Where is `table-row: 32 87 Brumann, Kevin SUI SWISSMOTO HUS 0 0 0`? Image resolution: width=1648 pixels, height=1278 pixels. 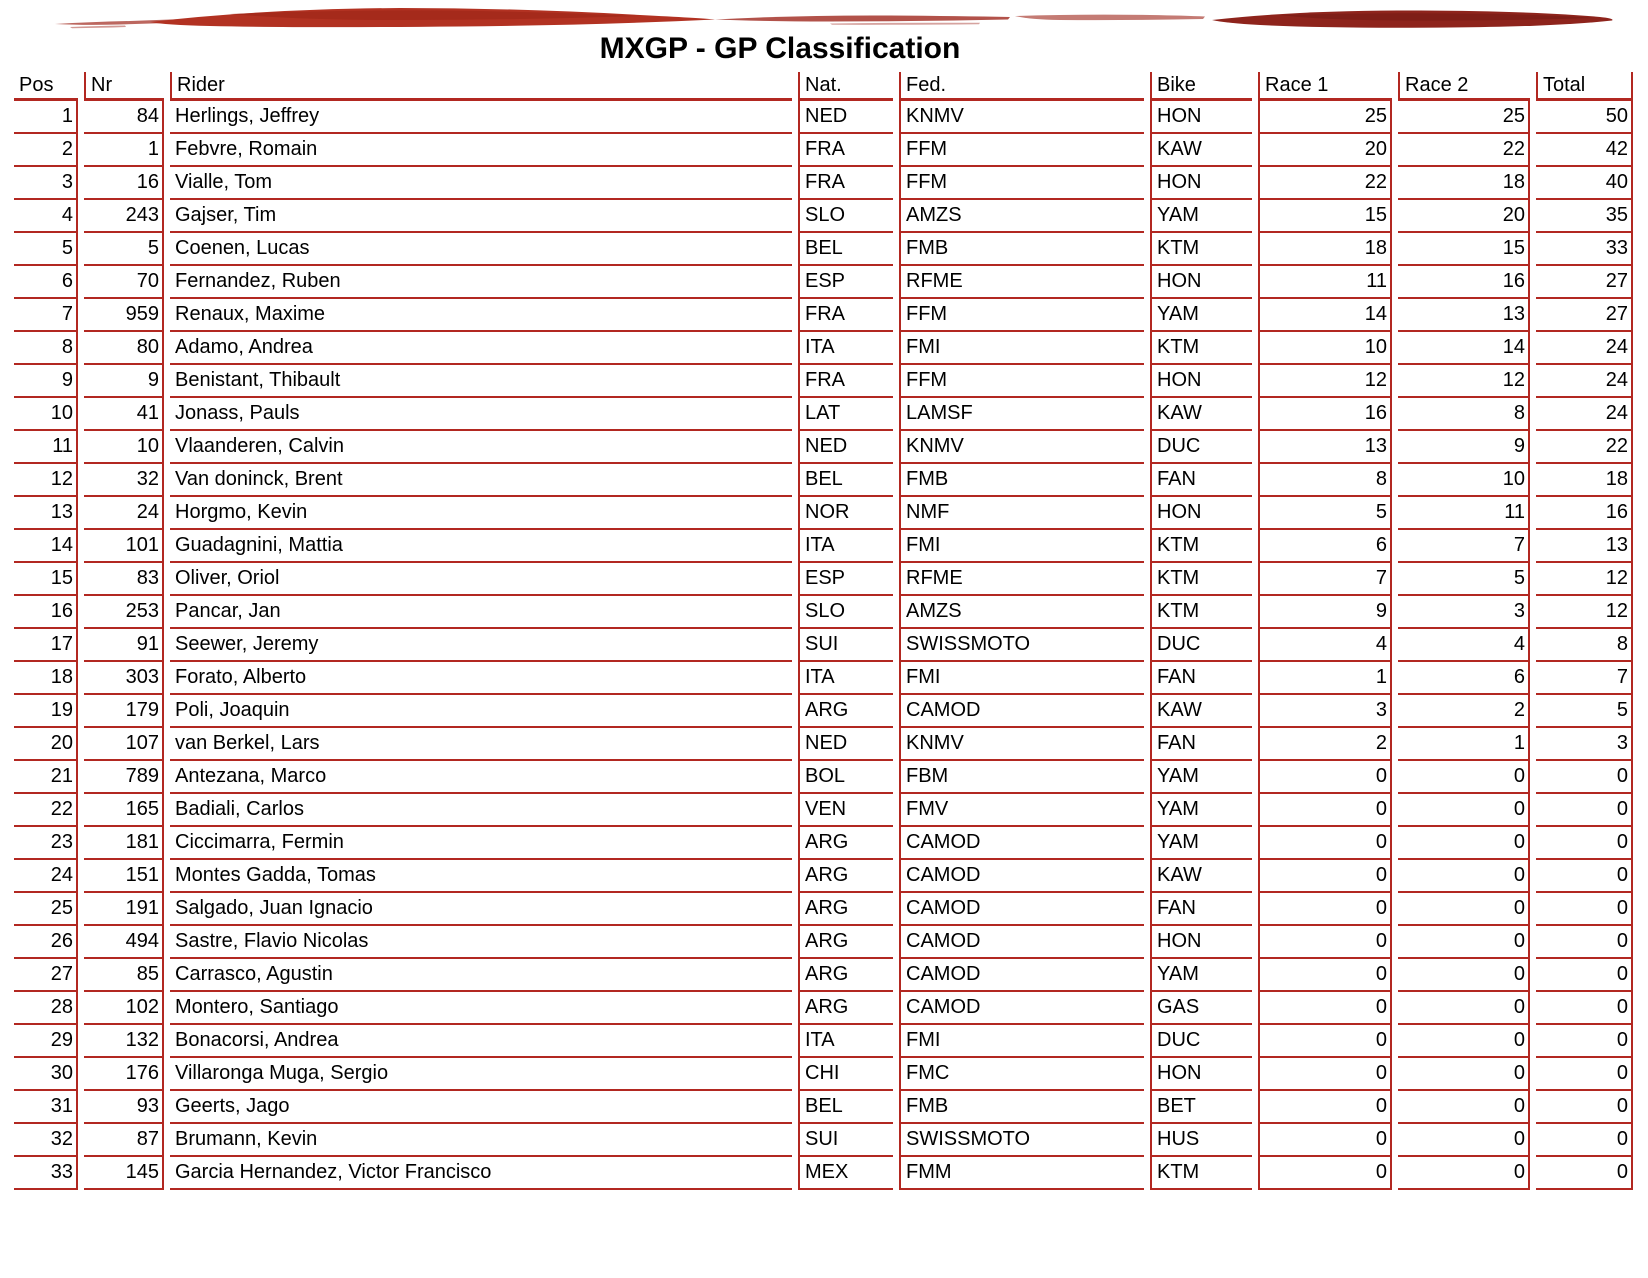
table-row: 32 87 Brumann, Kevin SUI SWISSMOTO HUS 0 0 0 is located at coordinates (823, 1140).